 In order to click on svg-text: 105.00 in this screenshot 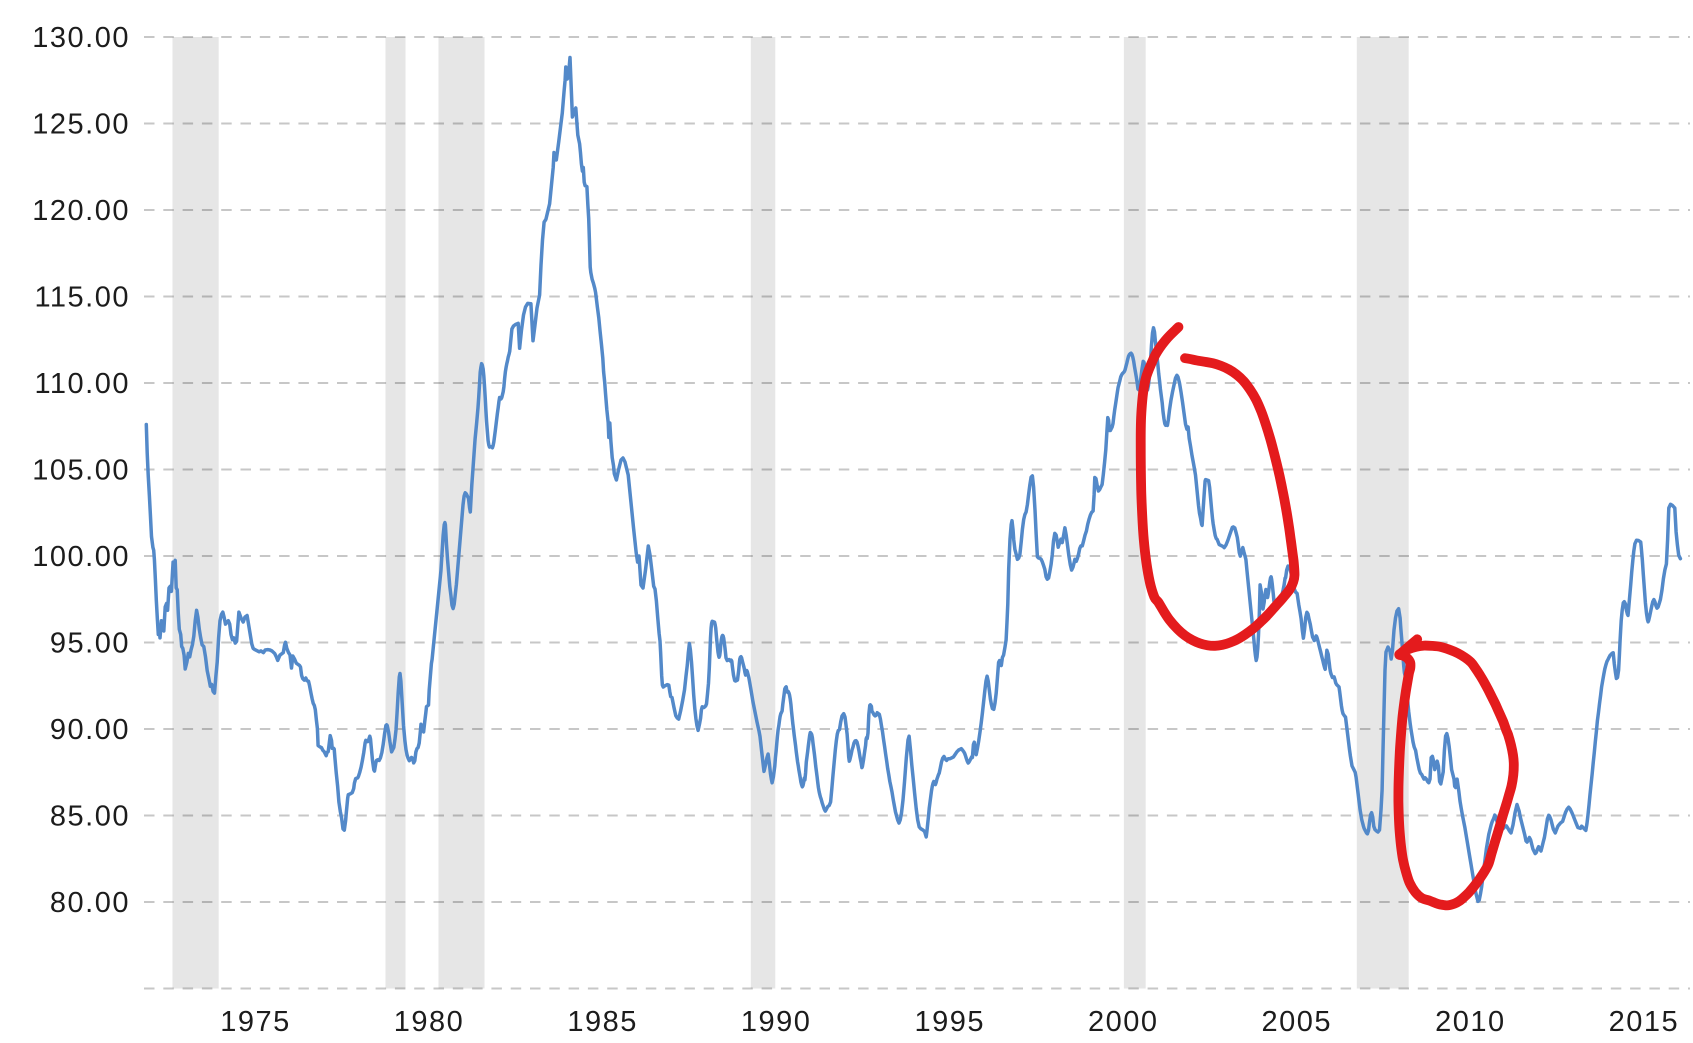, I will do `click(81, 471)`.